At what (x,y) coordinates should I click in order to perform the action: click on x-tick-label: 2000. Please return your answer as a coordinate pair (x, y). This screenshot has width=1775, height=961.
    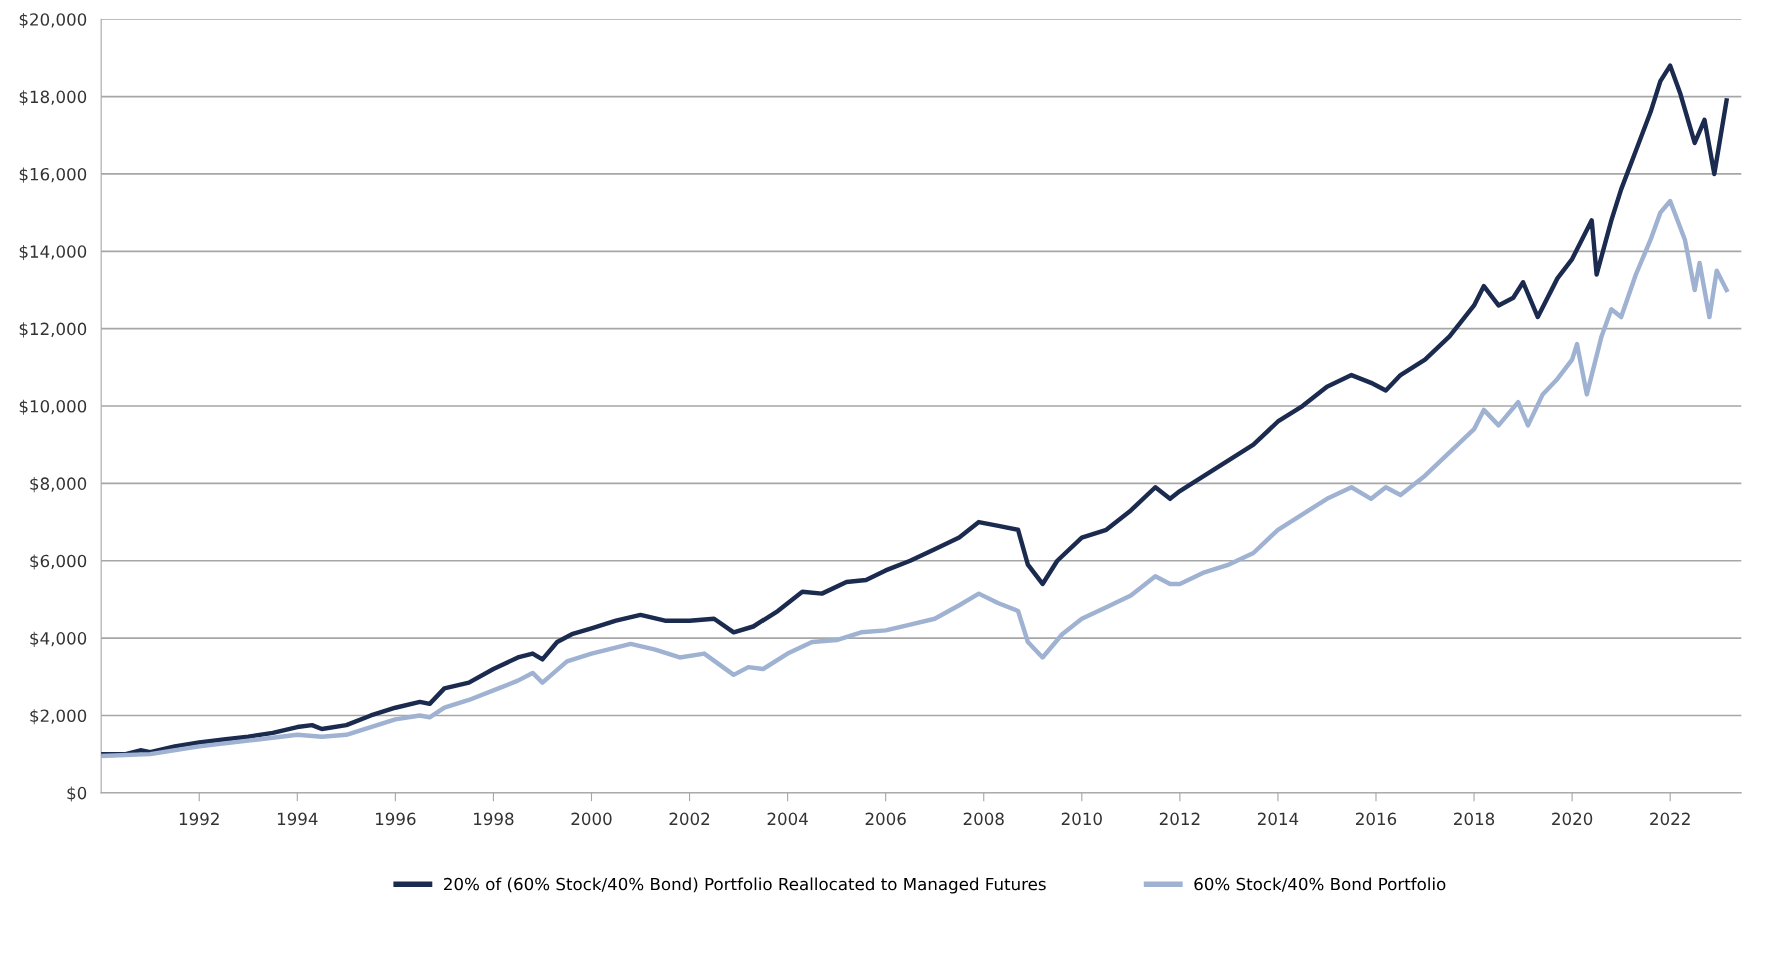
    Looking at the image, I should click on (591, 819).